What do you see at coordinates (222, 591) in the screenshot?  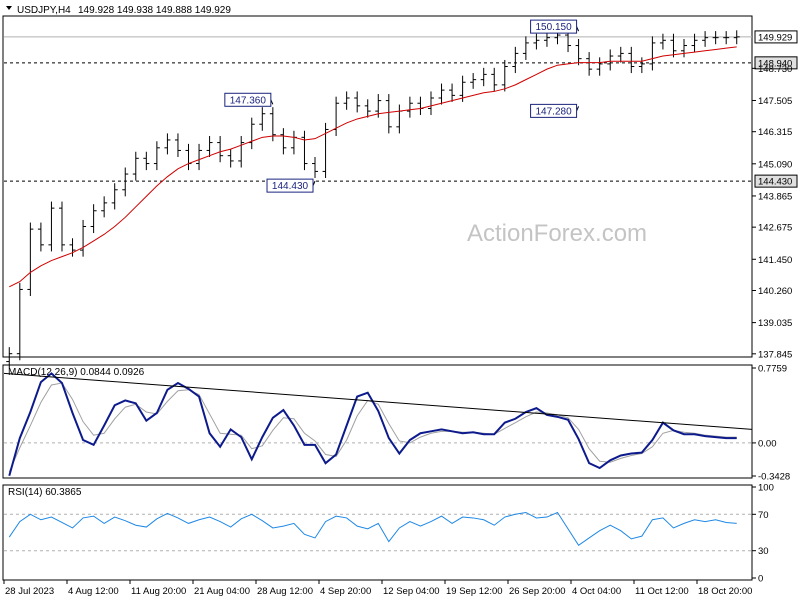 I see `time-axis-label: 21 Aug 04:00` at bounding box center [222, 591].